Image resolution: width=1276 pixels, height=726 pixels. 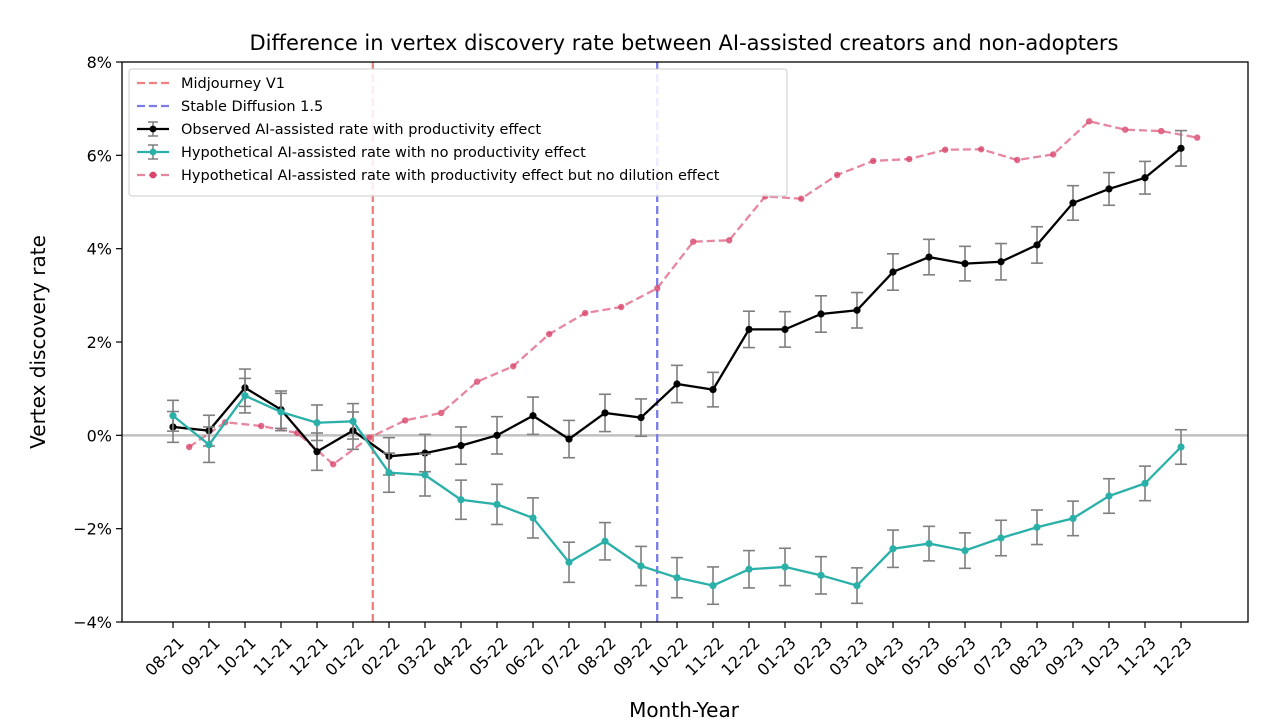 I want to click on x-tick-label: 03-23, so click(x=848, y=656).